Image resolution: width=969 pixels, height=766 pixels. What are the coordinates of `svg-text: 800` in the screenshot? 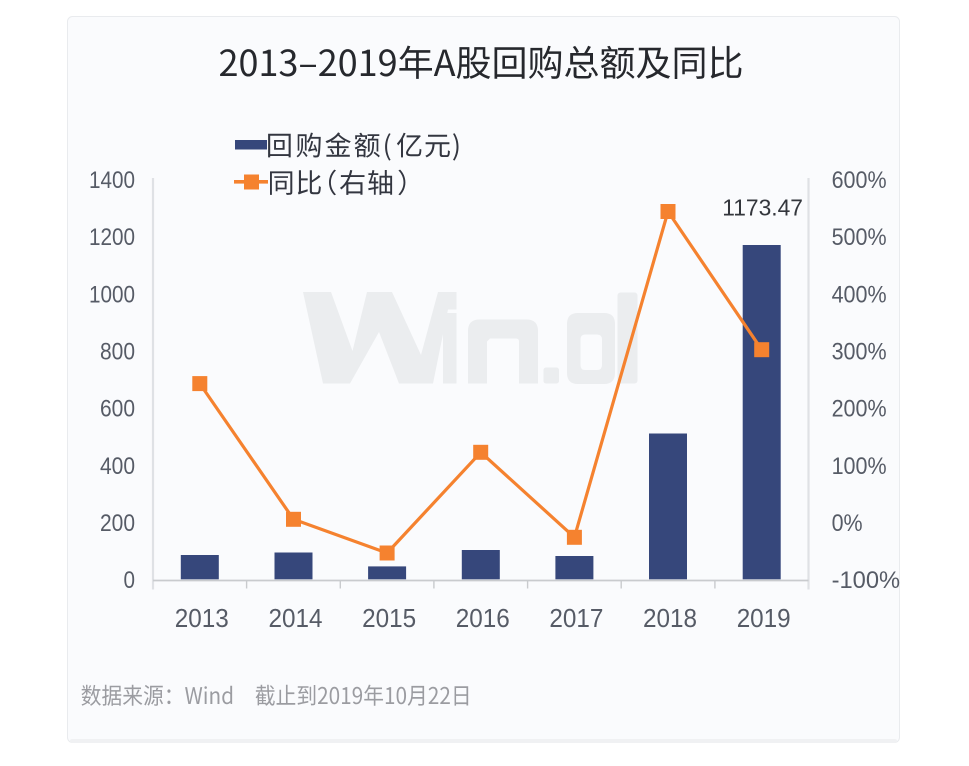 It's located at (117, 352).